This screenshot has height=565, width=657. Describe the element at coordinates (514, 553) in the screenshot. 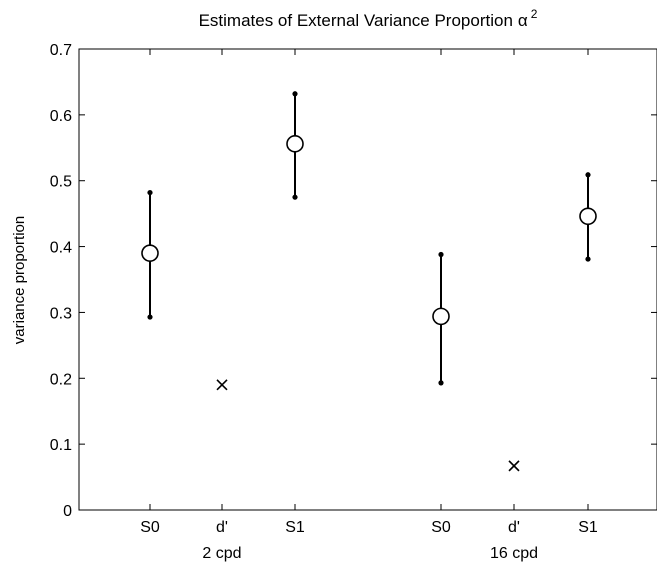

I see `x-group-label: 16 cpd` at that location.